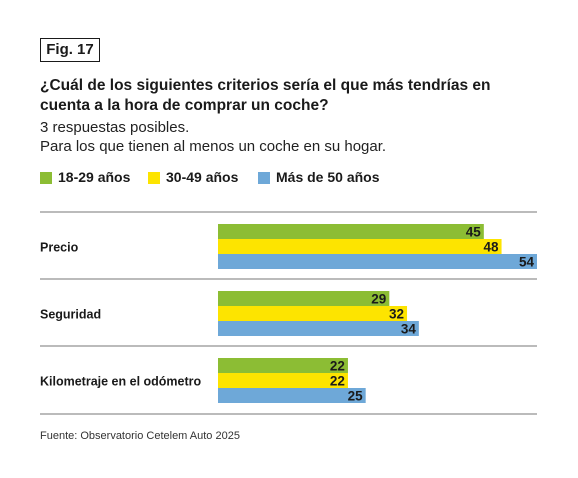 This screenshot has height=478, width=578. What do you see at coordinates (264, 178) in the screenshot?
I see `legend-swatch-50-plus` at bounding box center [264, 178].